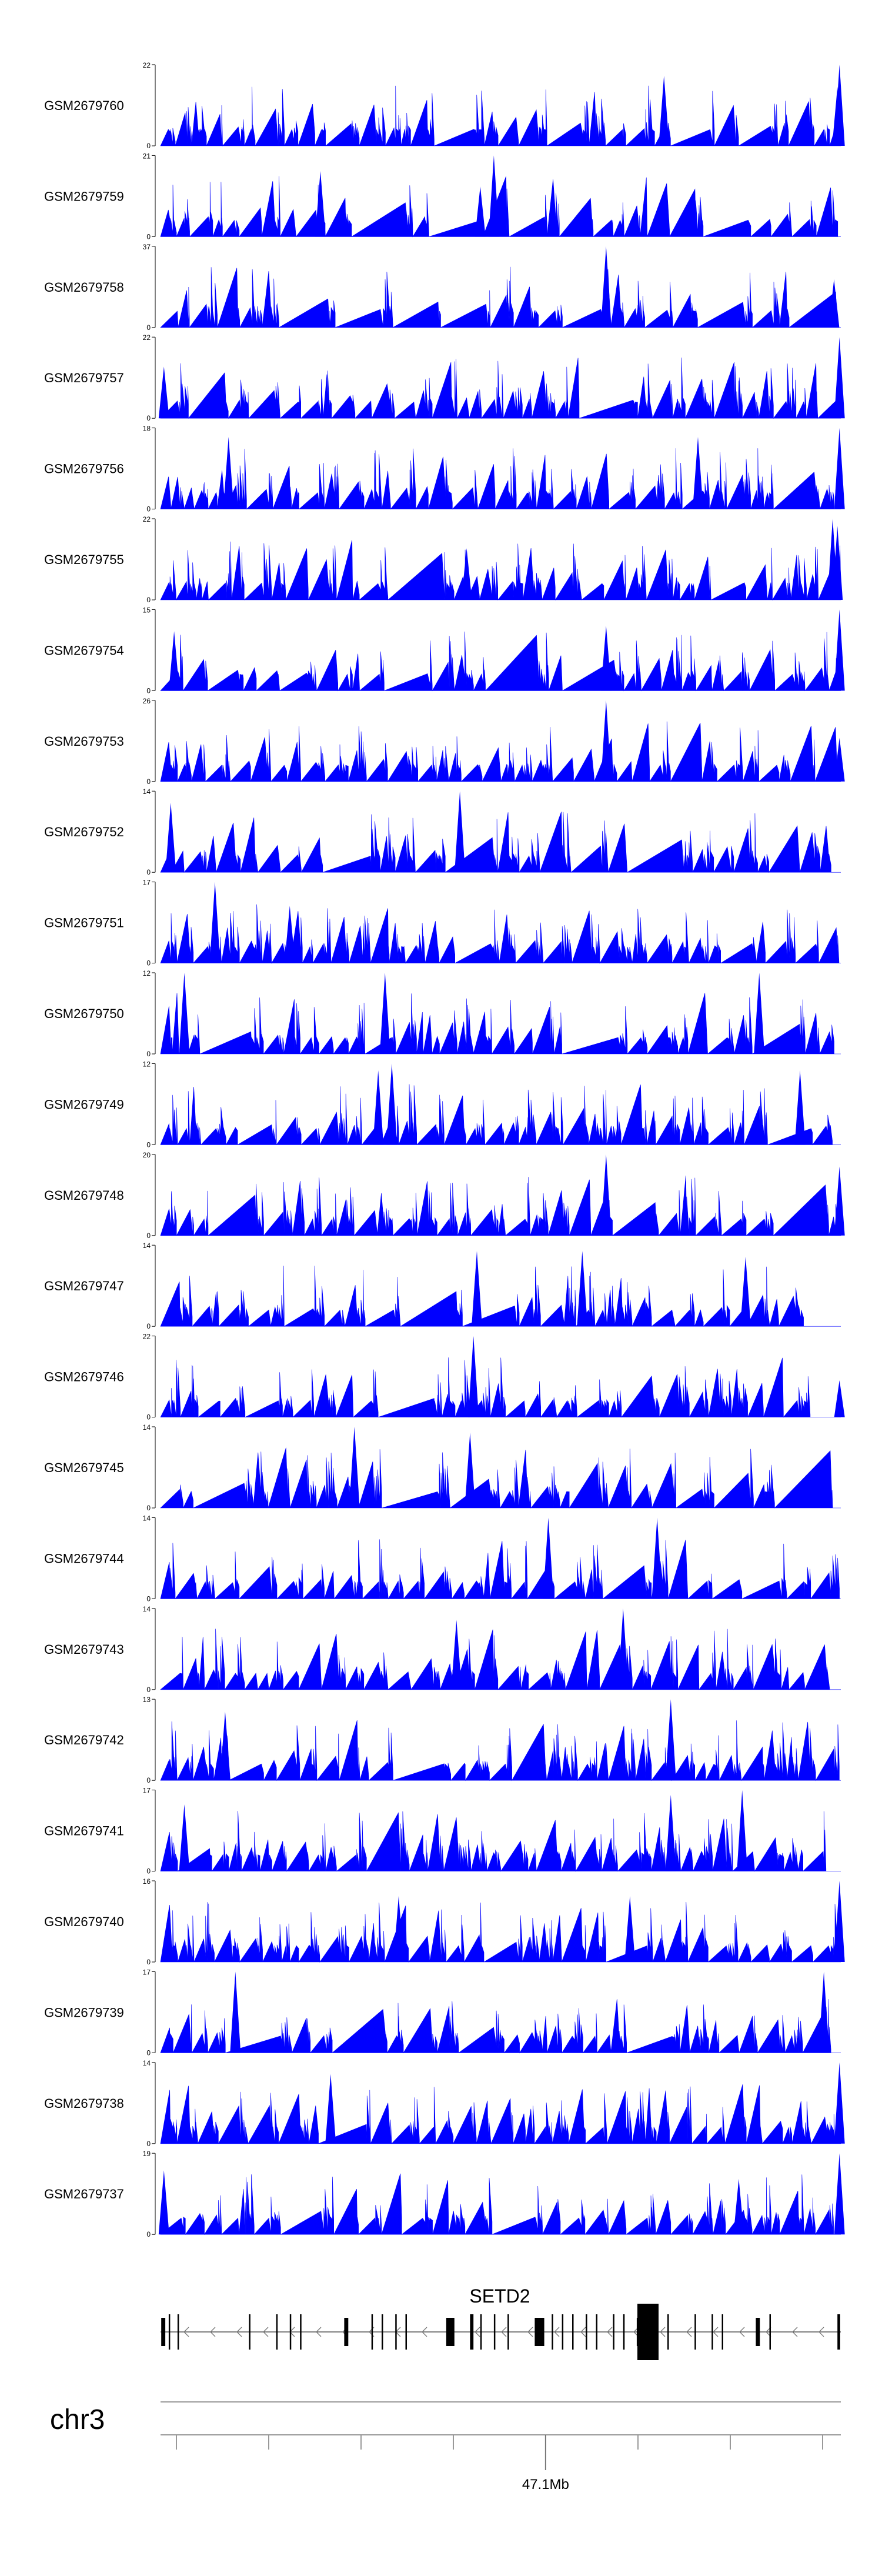 This screenshot has width=882, height=2576. What do you see at coordinates (442, 196) in the screenshot?
I see `track-GSM2679759: GSM2679759 21 0` at bounding box center [442, 196].